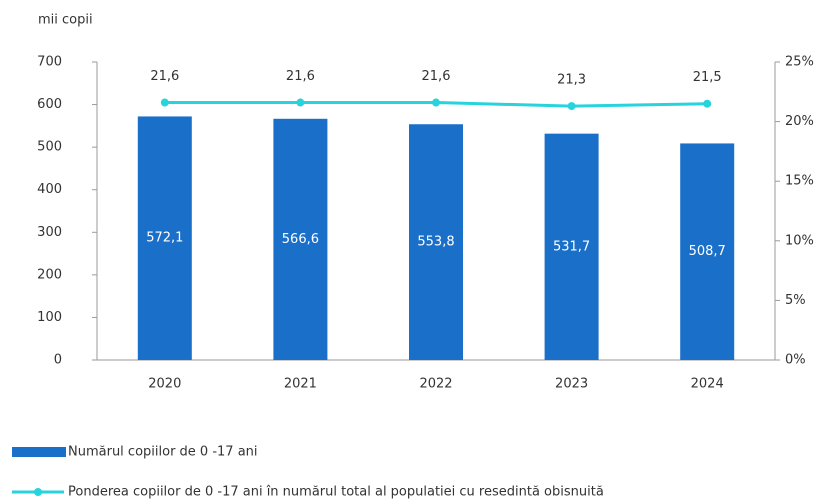 This screenshot has height=504, width=838. I want to click on bar-value-label: 572,1, so click(164, 238).